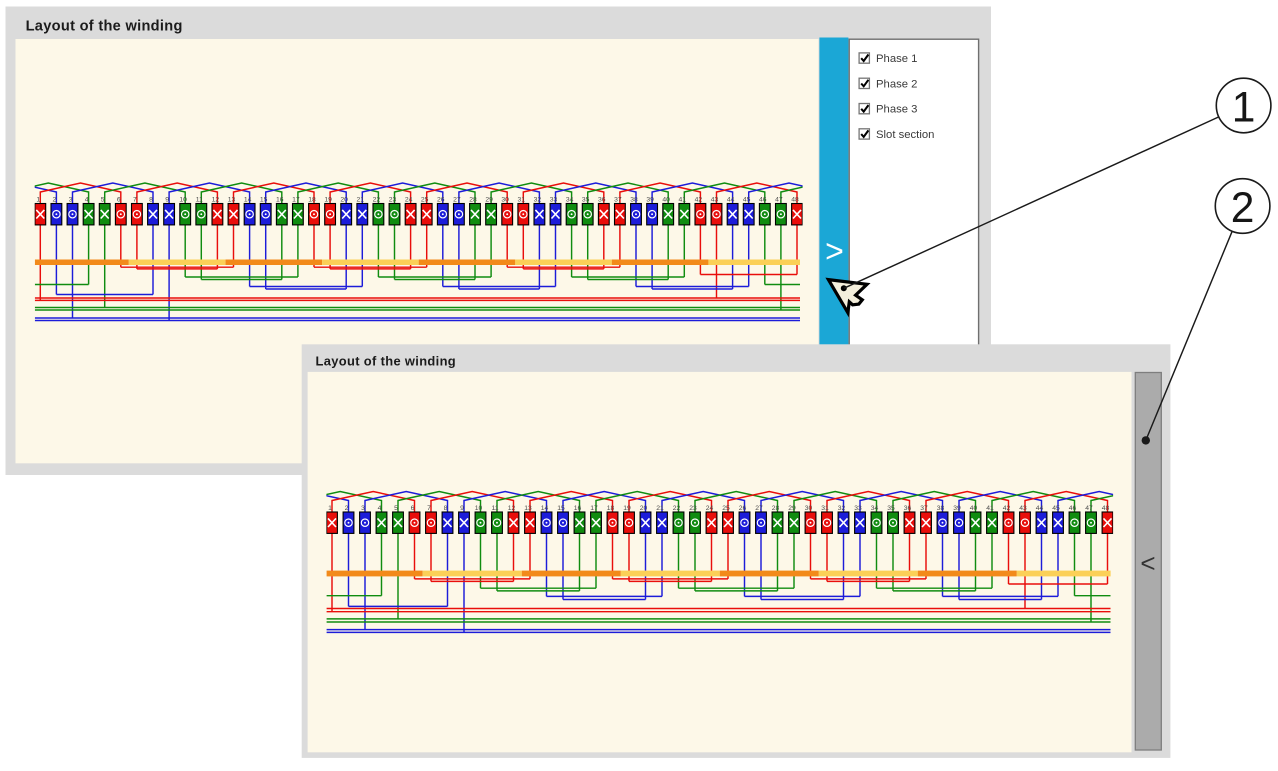 This screenshot has height=771, width=1278. I want to click on svg-text: 5, so click(103, 200).